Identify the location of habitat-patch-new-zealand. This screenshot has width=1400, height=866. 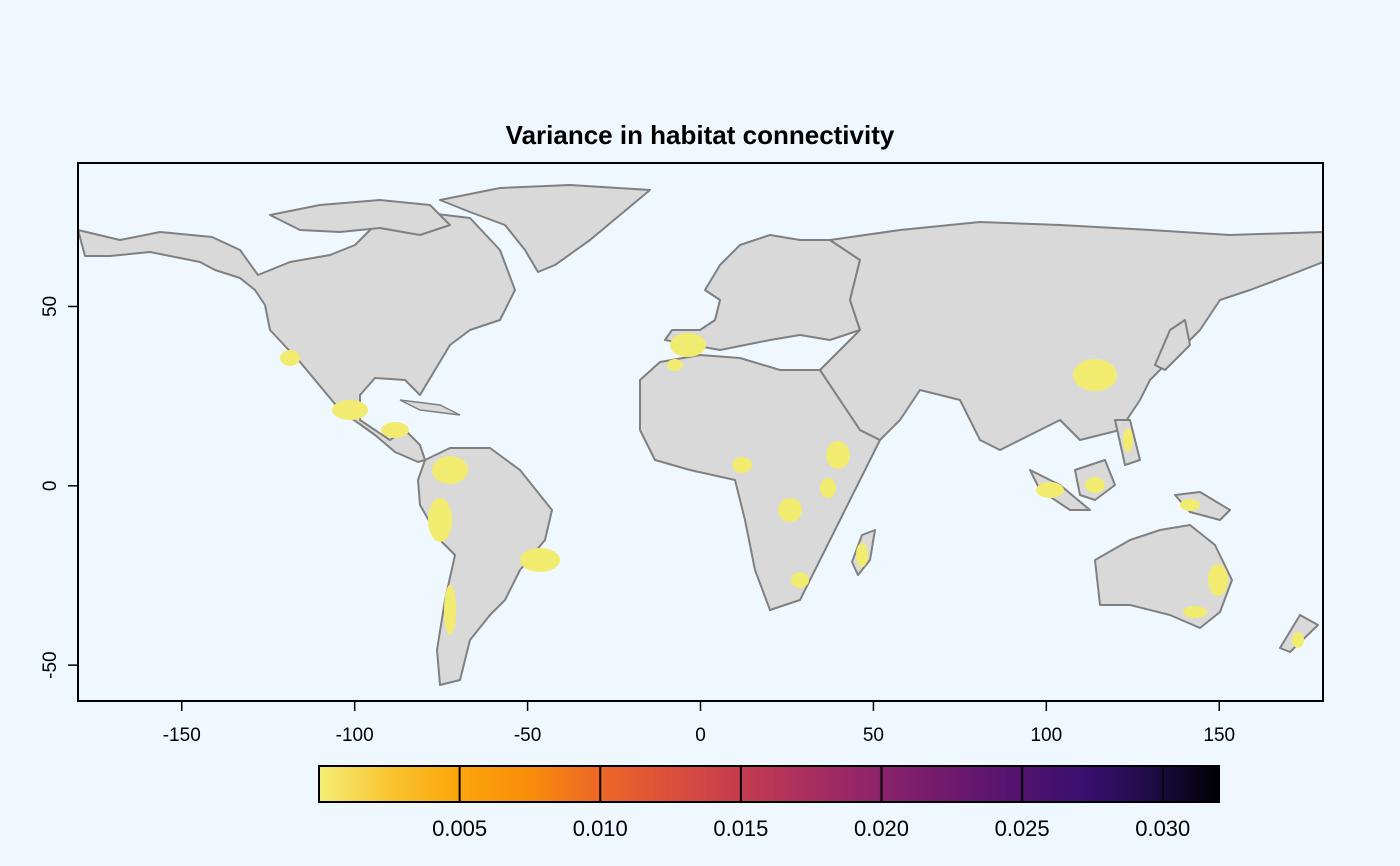
(1298, 640).